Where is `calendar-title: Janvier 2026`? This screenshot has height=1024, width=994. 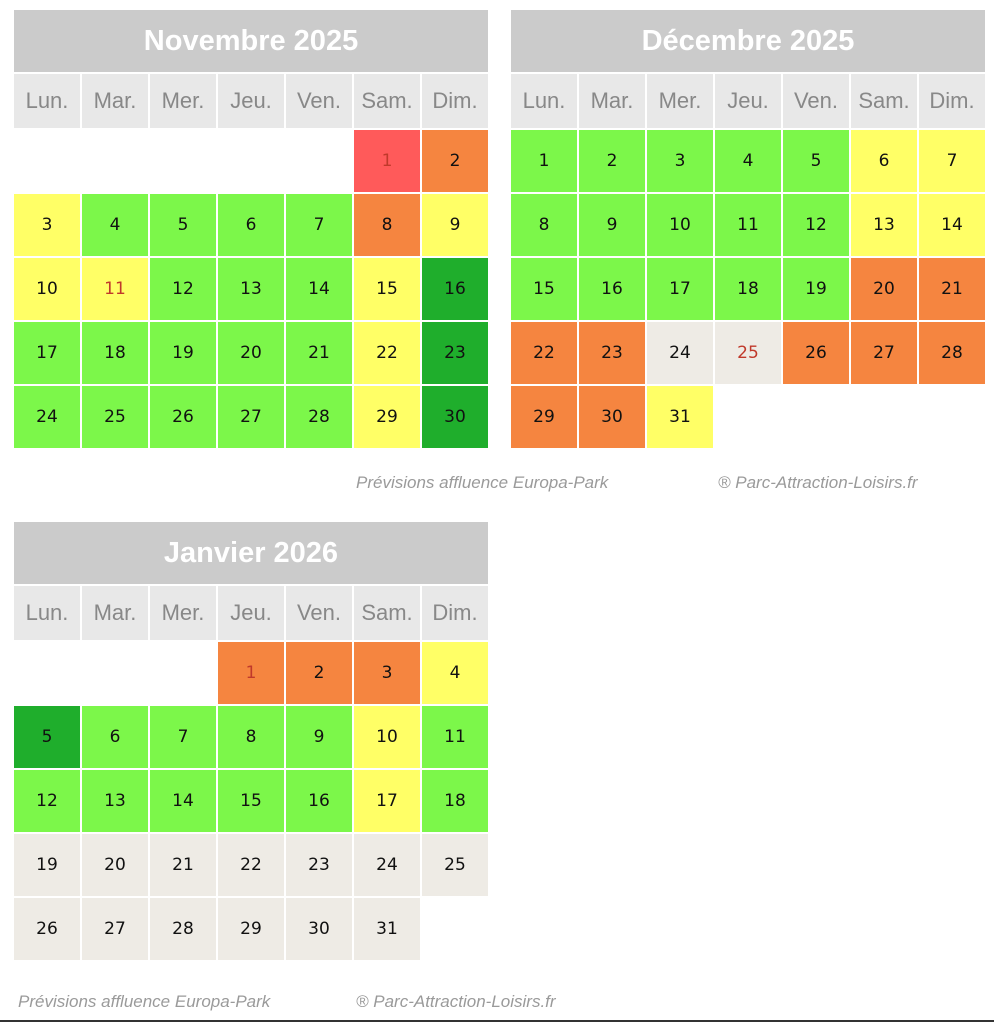 calendar-title: Janvier 2026 is located at coordinates (251, 553).